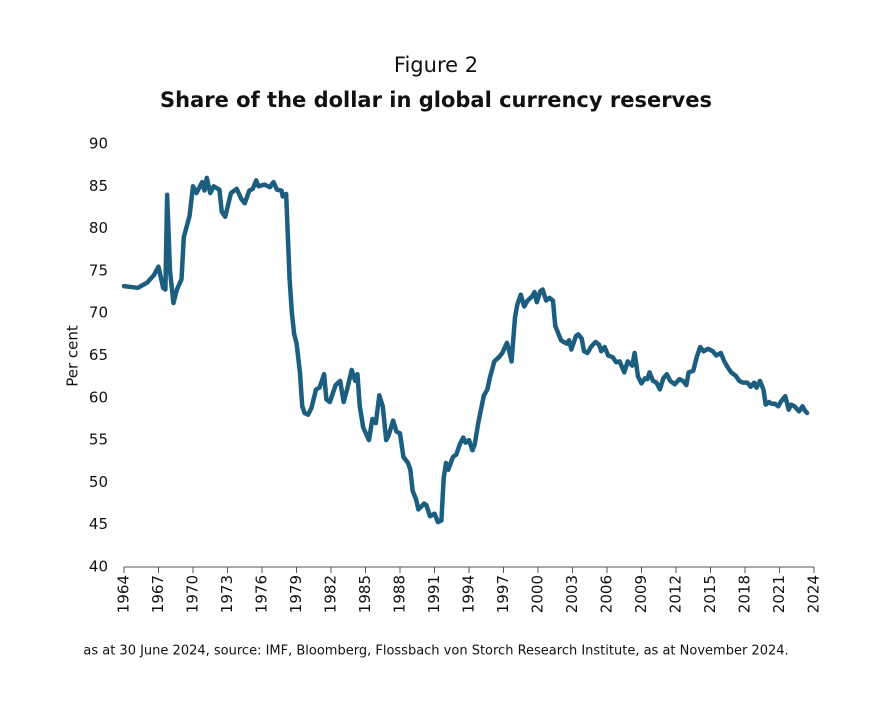  I want to click on x-tick-label: 2024, so click(814, 594).